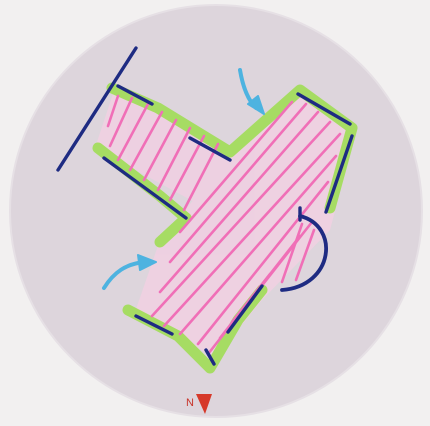 The width and height of the screenshot is (430, 426). I want to click on north-arrow-icon, so click(204, 404).